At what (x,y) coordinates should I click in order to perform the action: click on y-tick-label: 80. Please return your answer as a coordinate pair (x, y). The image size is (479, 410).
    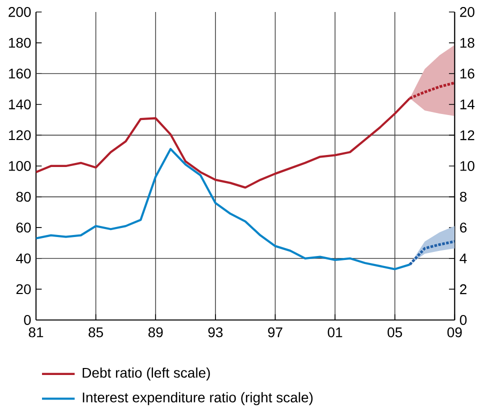
    Looking at the image, I should click on (23, 197).